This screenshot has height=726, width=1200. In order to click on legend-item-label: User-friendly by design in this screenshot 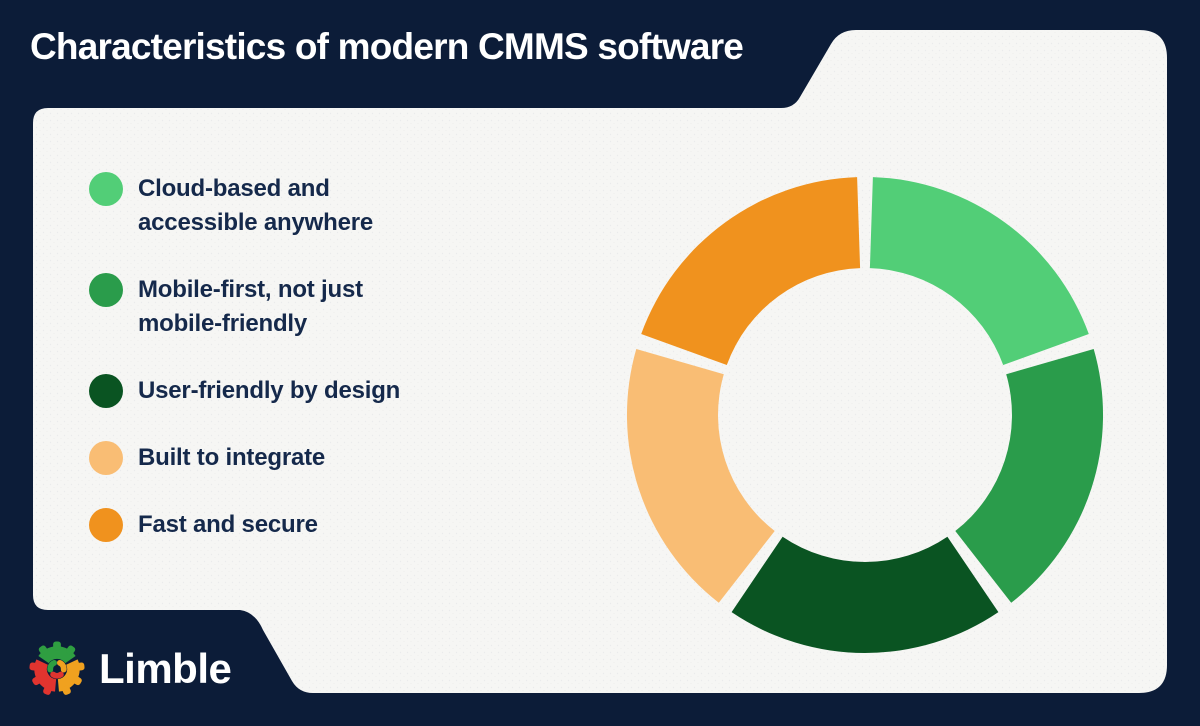, I will do `click(269, 390)`.